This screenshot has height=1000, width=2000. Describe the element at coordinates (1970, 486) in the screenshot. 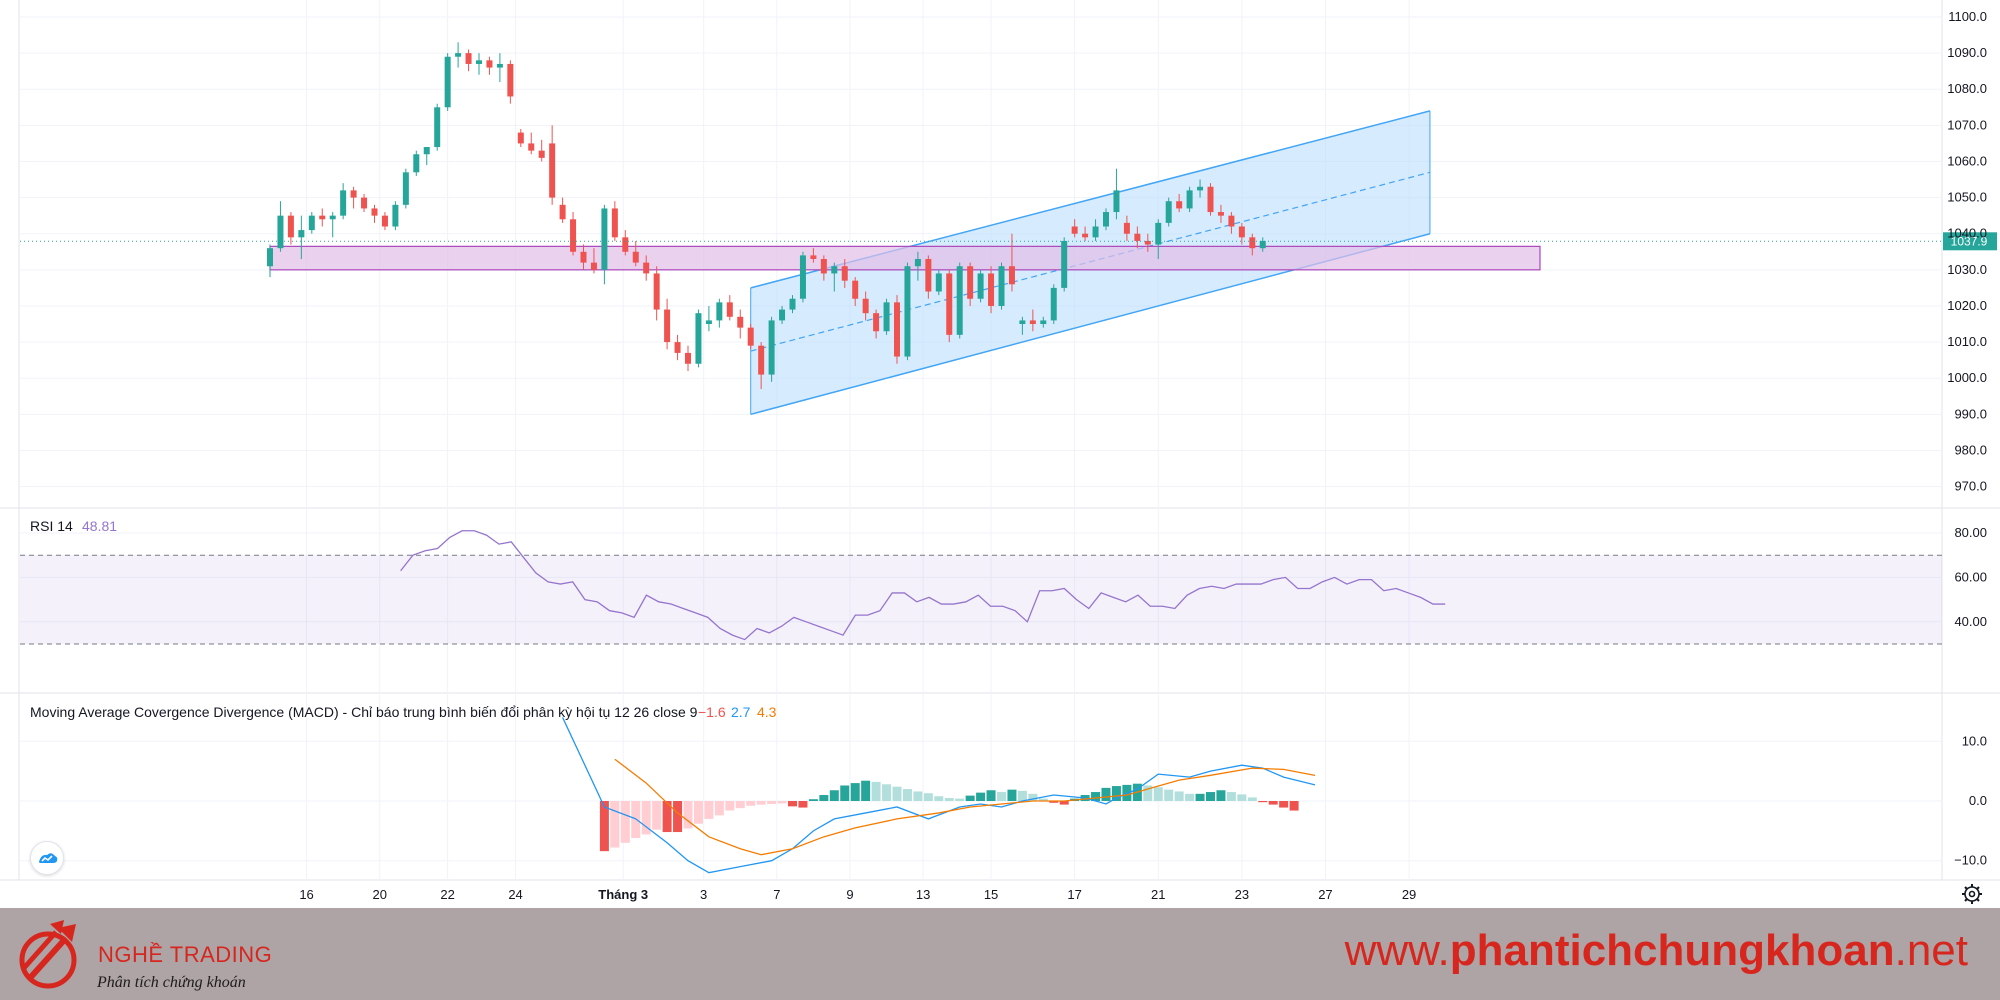

I see `price-tick-label: 970.0` at that location.